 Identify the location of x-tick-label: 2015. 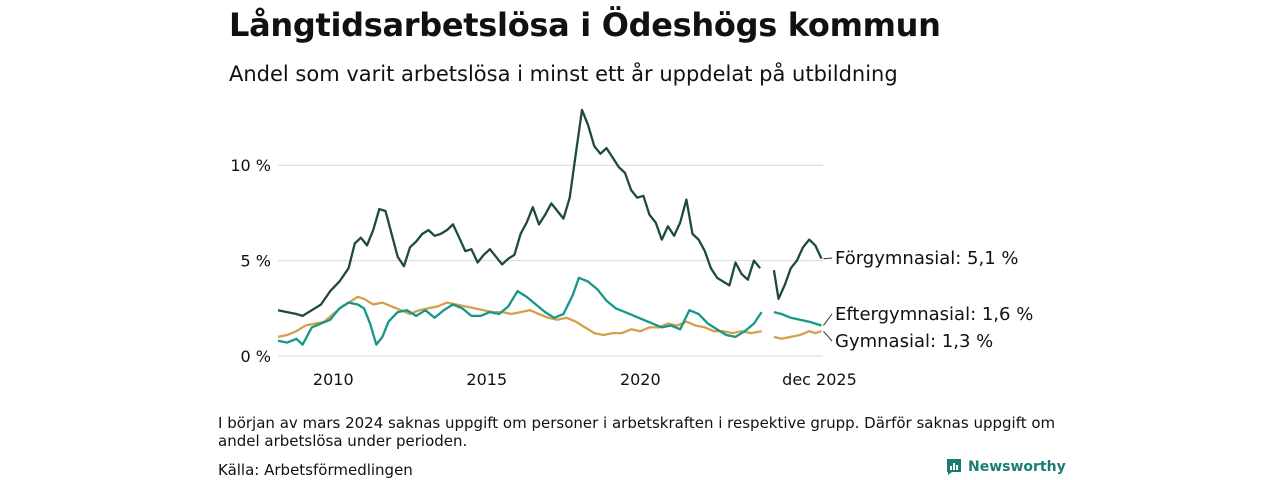
(486, 379).